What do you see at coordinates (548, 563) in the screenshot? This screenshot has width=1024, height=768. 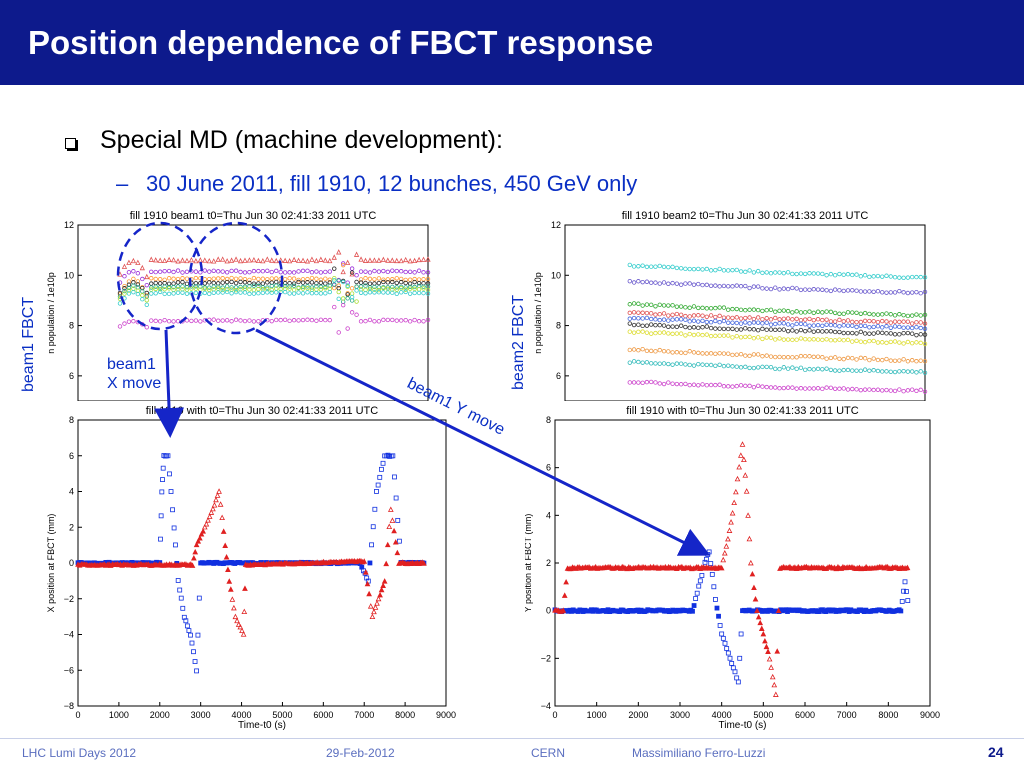 I see `y-tick-label: 2` at bounding box center [548, 563].